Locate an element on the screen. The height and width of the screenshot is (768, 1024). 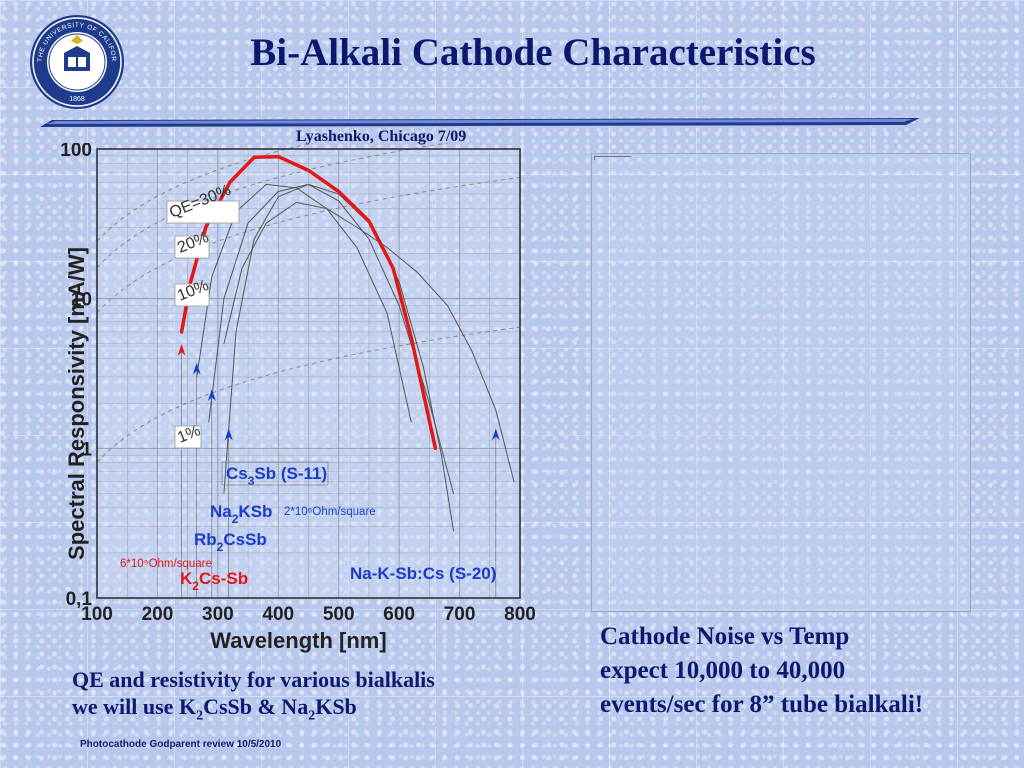
curve-label-base: K is located at coordinates (186, 578).